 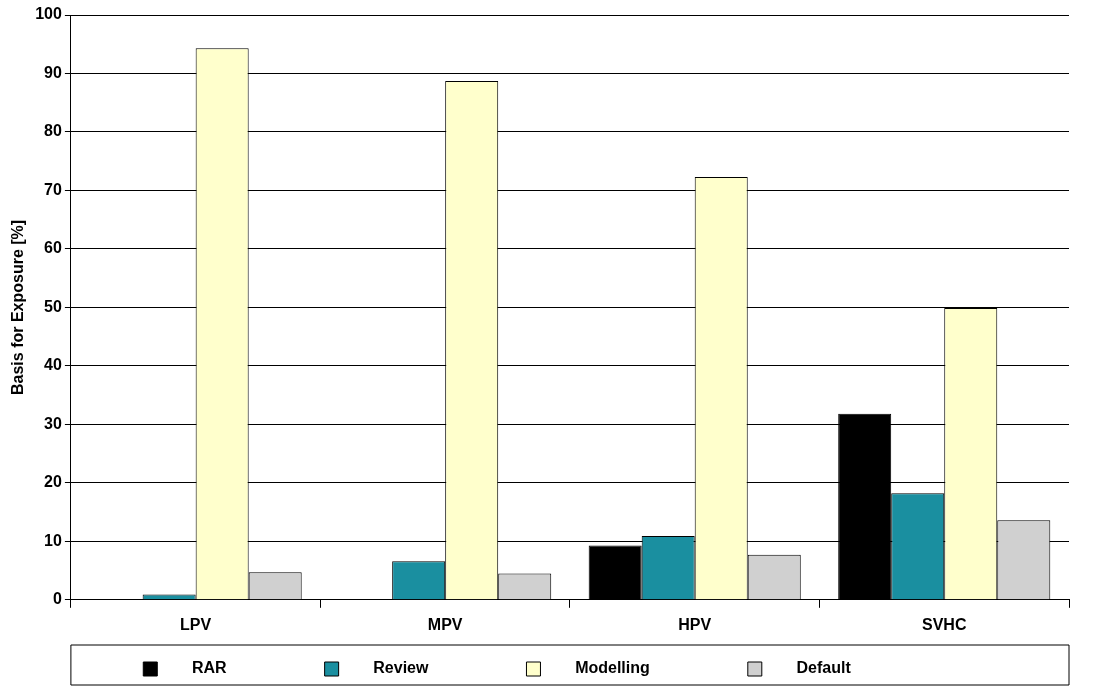 What do you see at coordinates (944, 624) in the screenshot?
I see `x-tick-label: SVHC` at bounding box center [944, 624].